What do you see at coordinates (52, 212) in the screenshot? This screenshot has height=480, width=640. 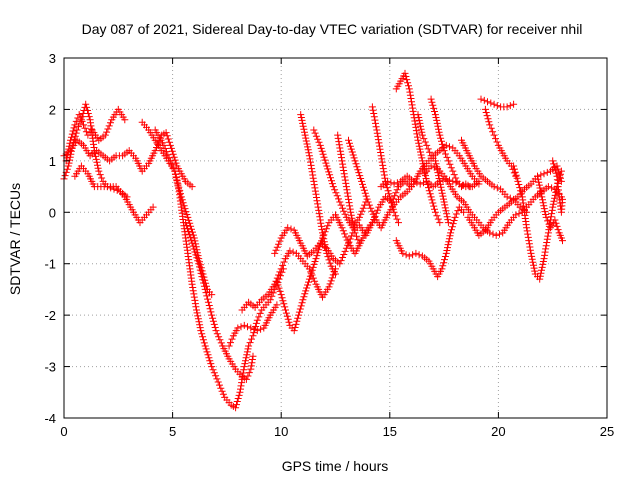 I see `y-tick-label: 0` at bounding box center [52, 212].